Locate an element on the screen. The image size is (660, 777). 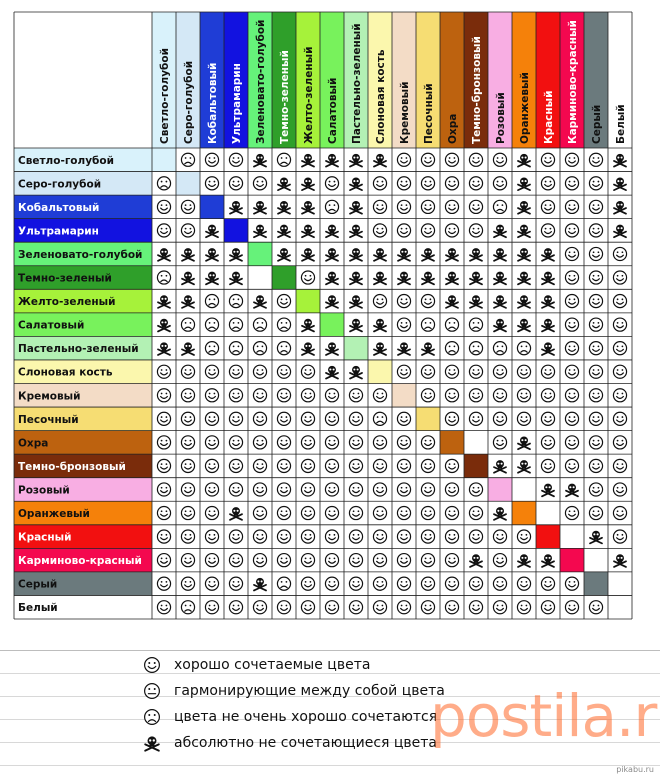
row-label-16: Красный is located at coordinates (45, 538).